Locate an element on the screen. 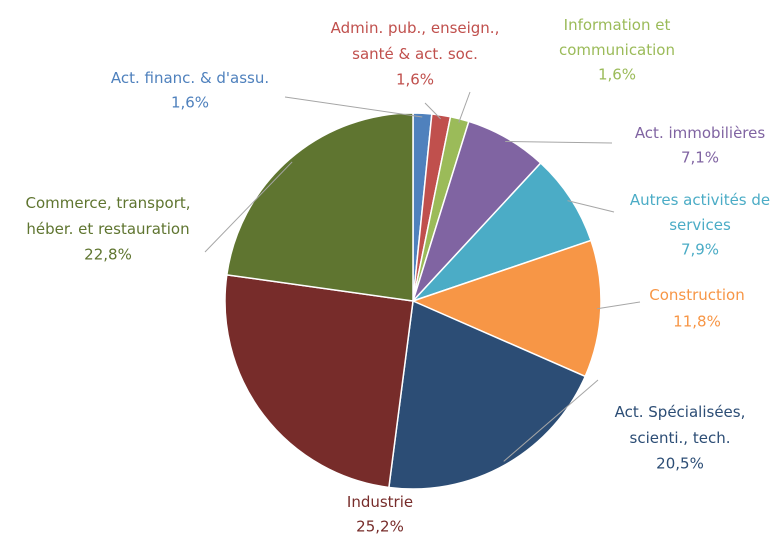 This screenshot has width=782, height=536. value-label: 22,8% is located at coordinates (108, 255).